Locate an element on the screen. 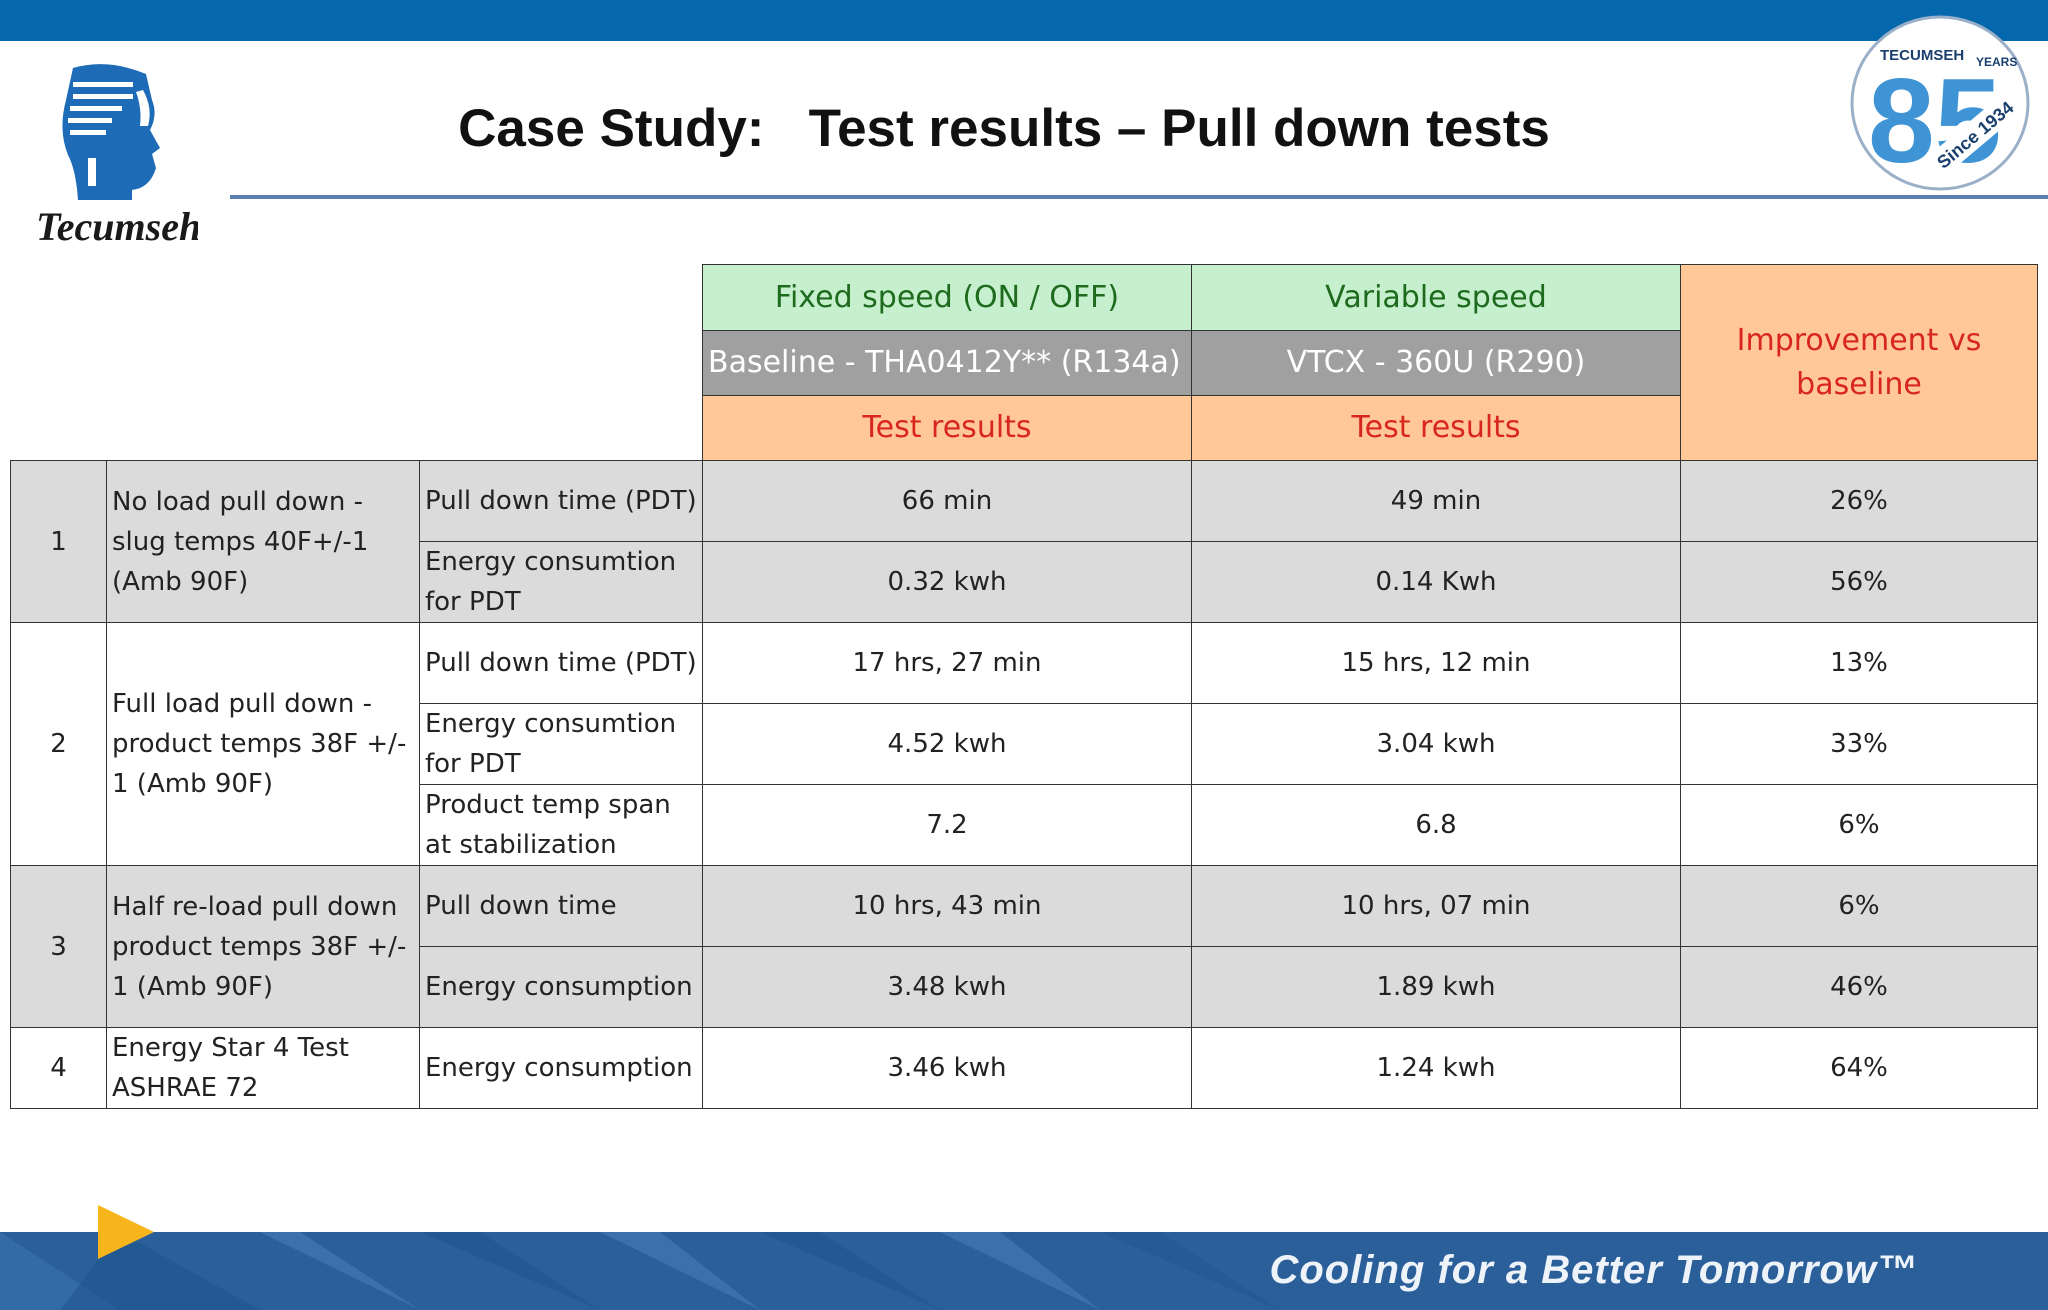  test-number: 3 is located at coordinates (58, 946).